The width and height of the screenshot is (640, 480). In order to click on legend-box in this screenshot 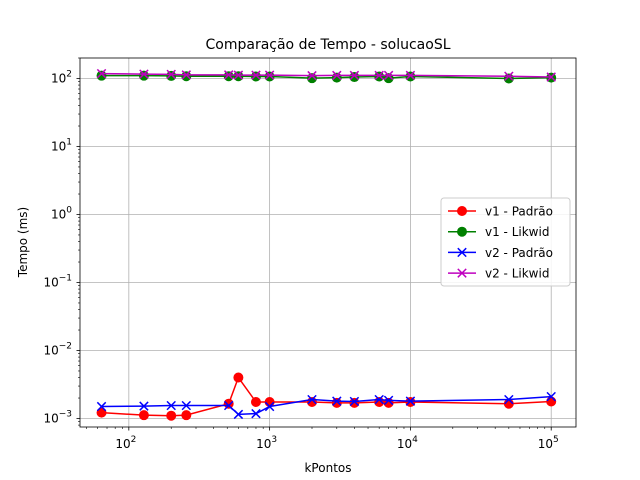, I will do `click(505, 242)`.